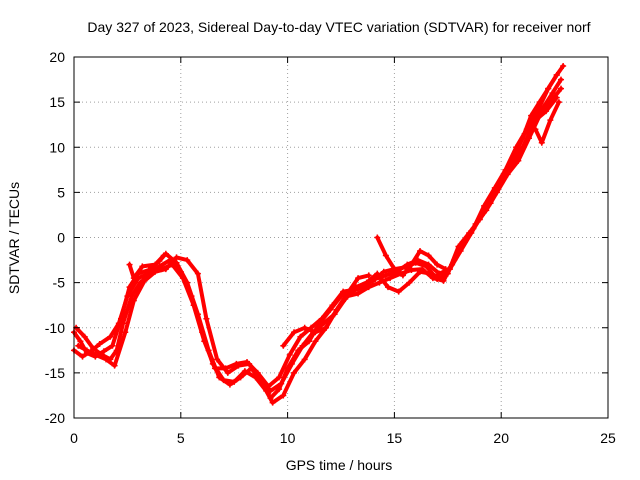 Image resolution: width=640 pixels, height=480 pixels. I want to click on y-tick-label: -10, so click(55, 328).